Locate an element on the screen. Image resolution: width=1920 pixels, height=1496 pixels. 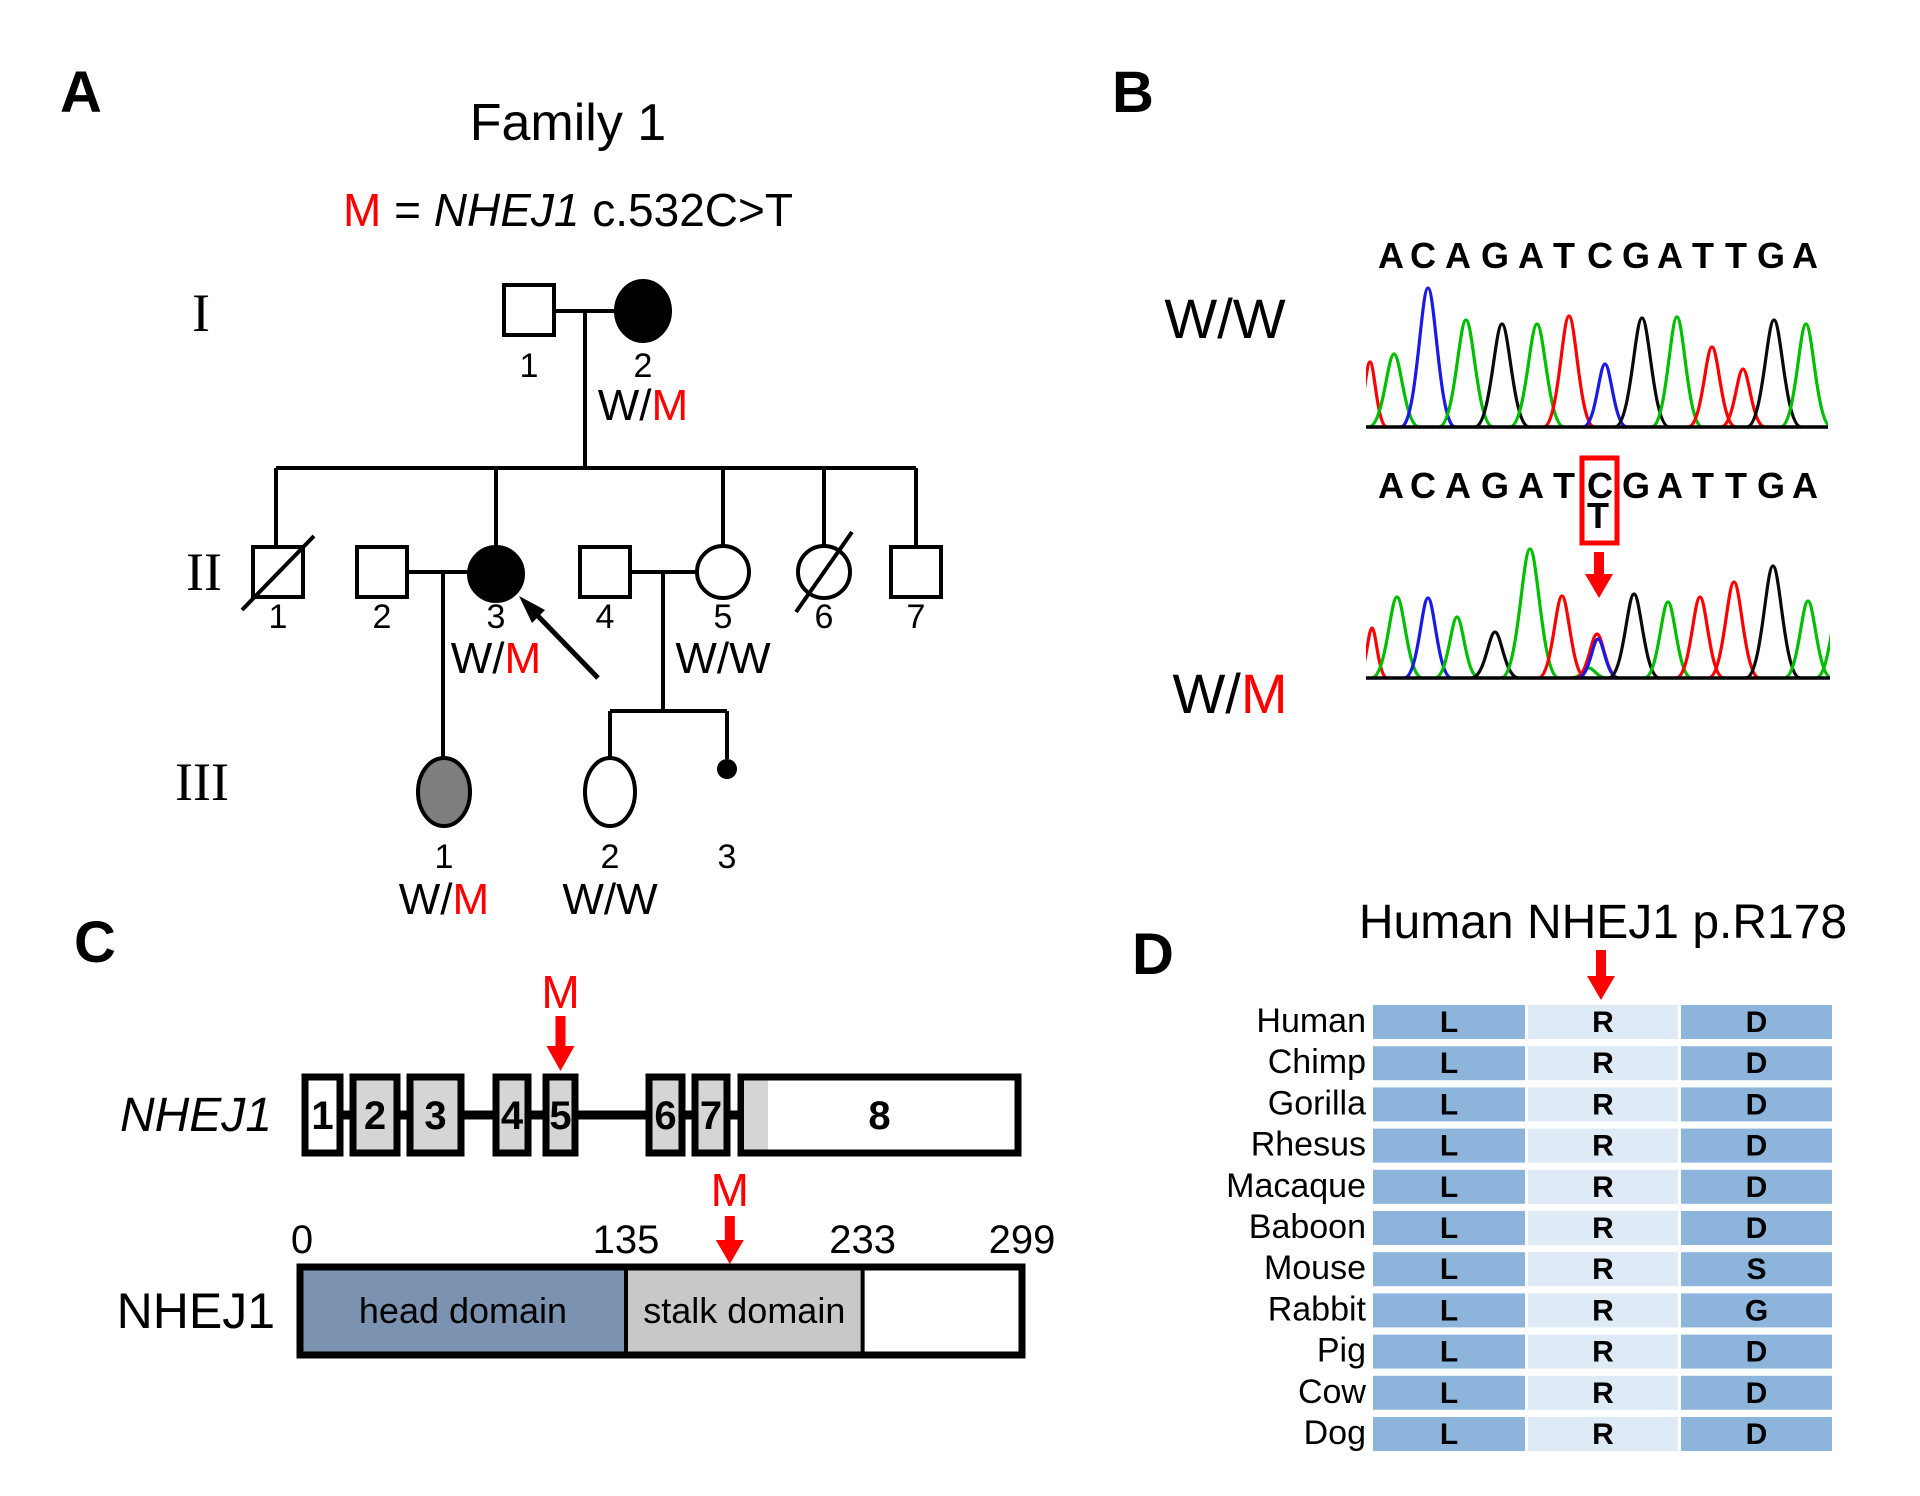
individual-number-III-2: 2 is located at coordinates (610, 857).